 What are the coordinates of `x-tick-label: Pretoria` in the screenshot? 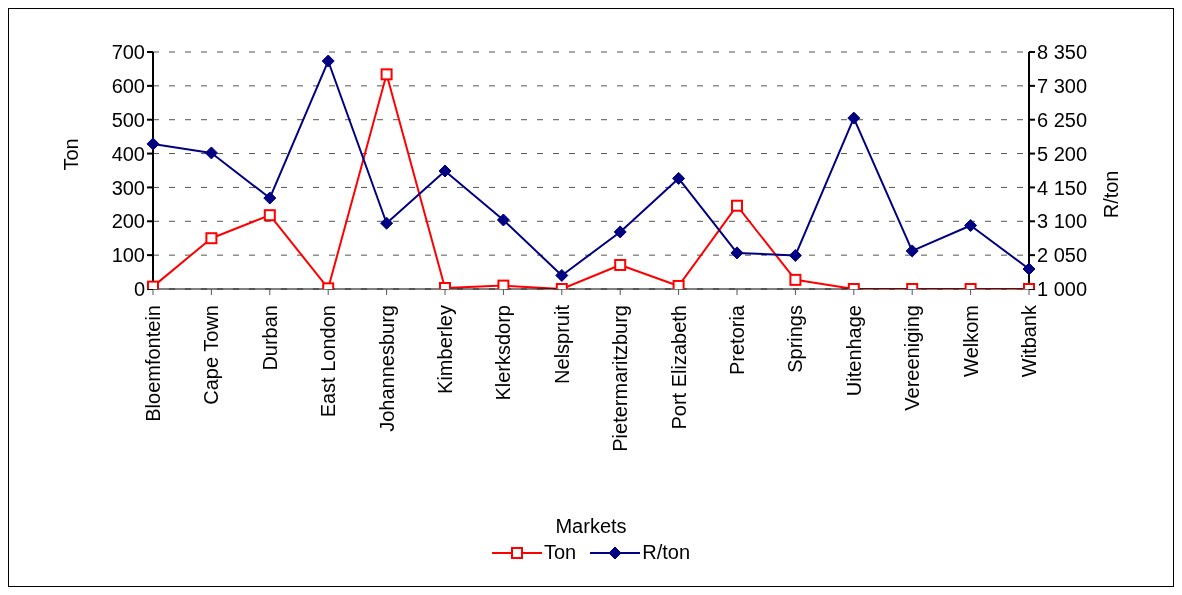 It's located at (737, 340).